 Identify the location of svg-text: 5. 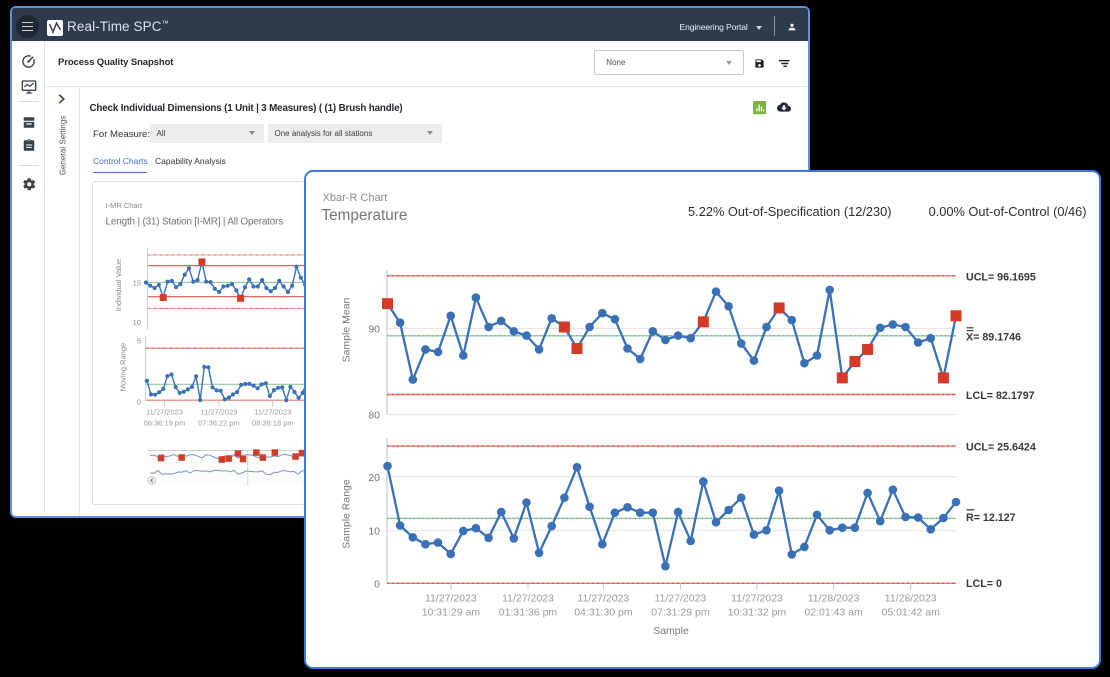
(139, 341).